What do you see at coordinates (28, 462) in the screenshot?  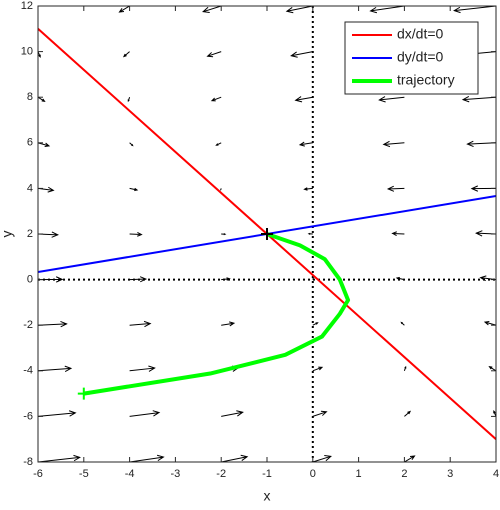 I see `y-tick-label: -8` at bounding box center [28, 462].